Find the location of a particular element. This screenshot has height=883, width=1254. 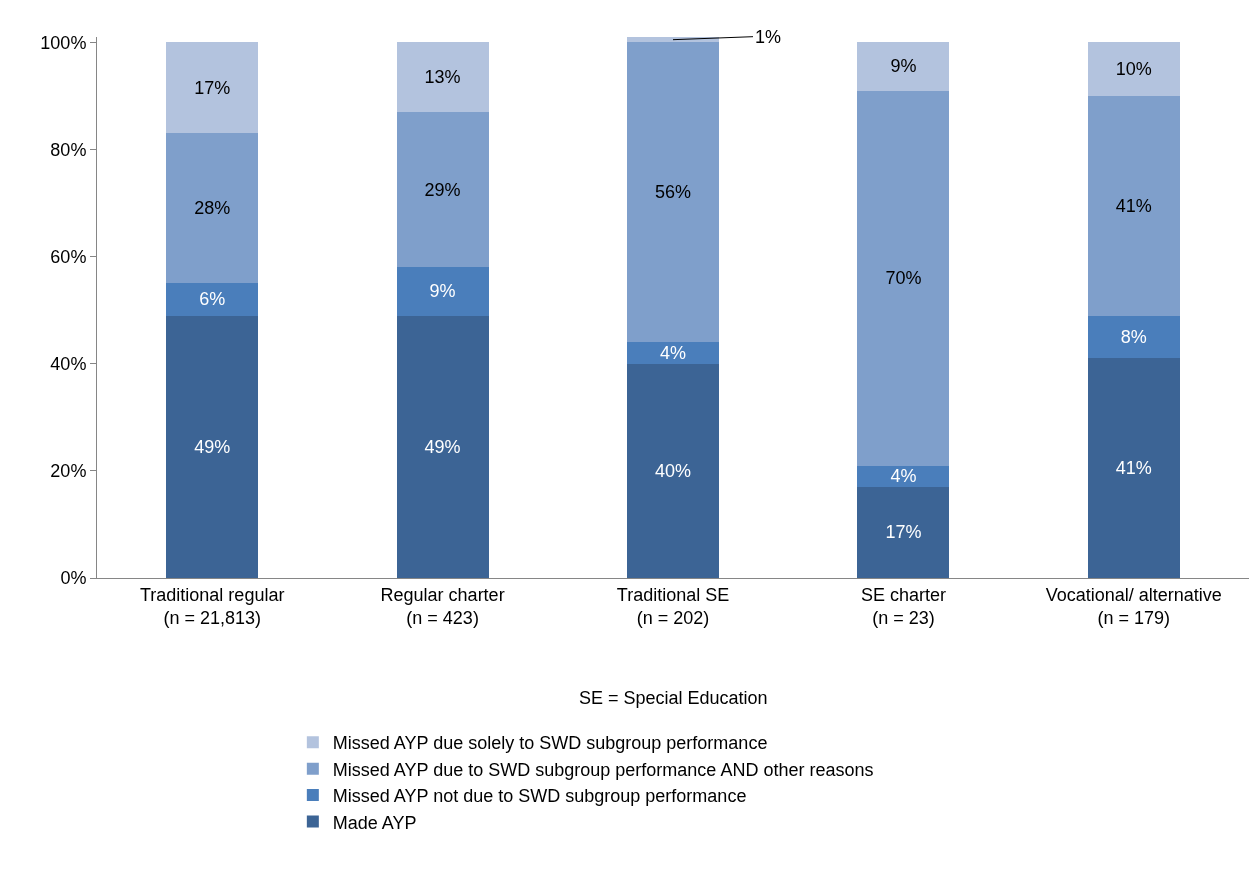

x-tick-label: Vocational/ alternative (n = 179) is located at coordinates (1133, 606).